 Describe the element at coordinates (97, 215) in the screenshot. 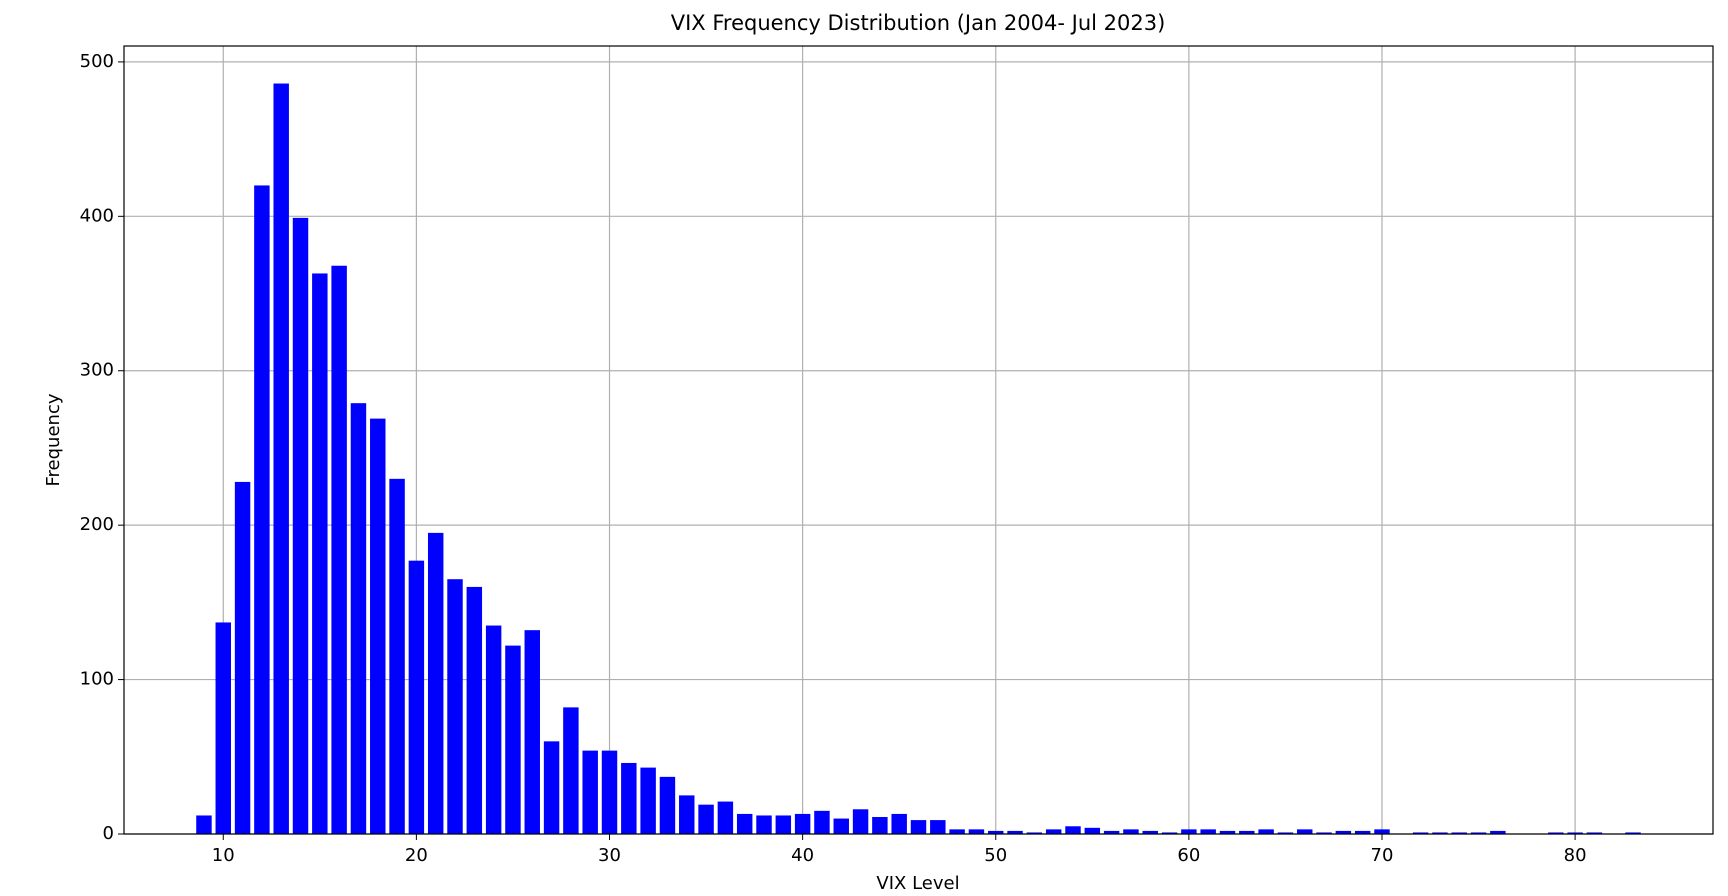

I see `y-tick-label: 400` at that location.